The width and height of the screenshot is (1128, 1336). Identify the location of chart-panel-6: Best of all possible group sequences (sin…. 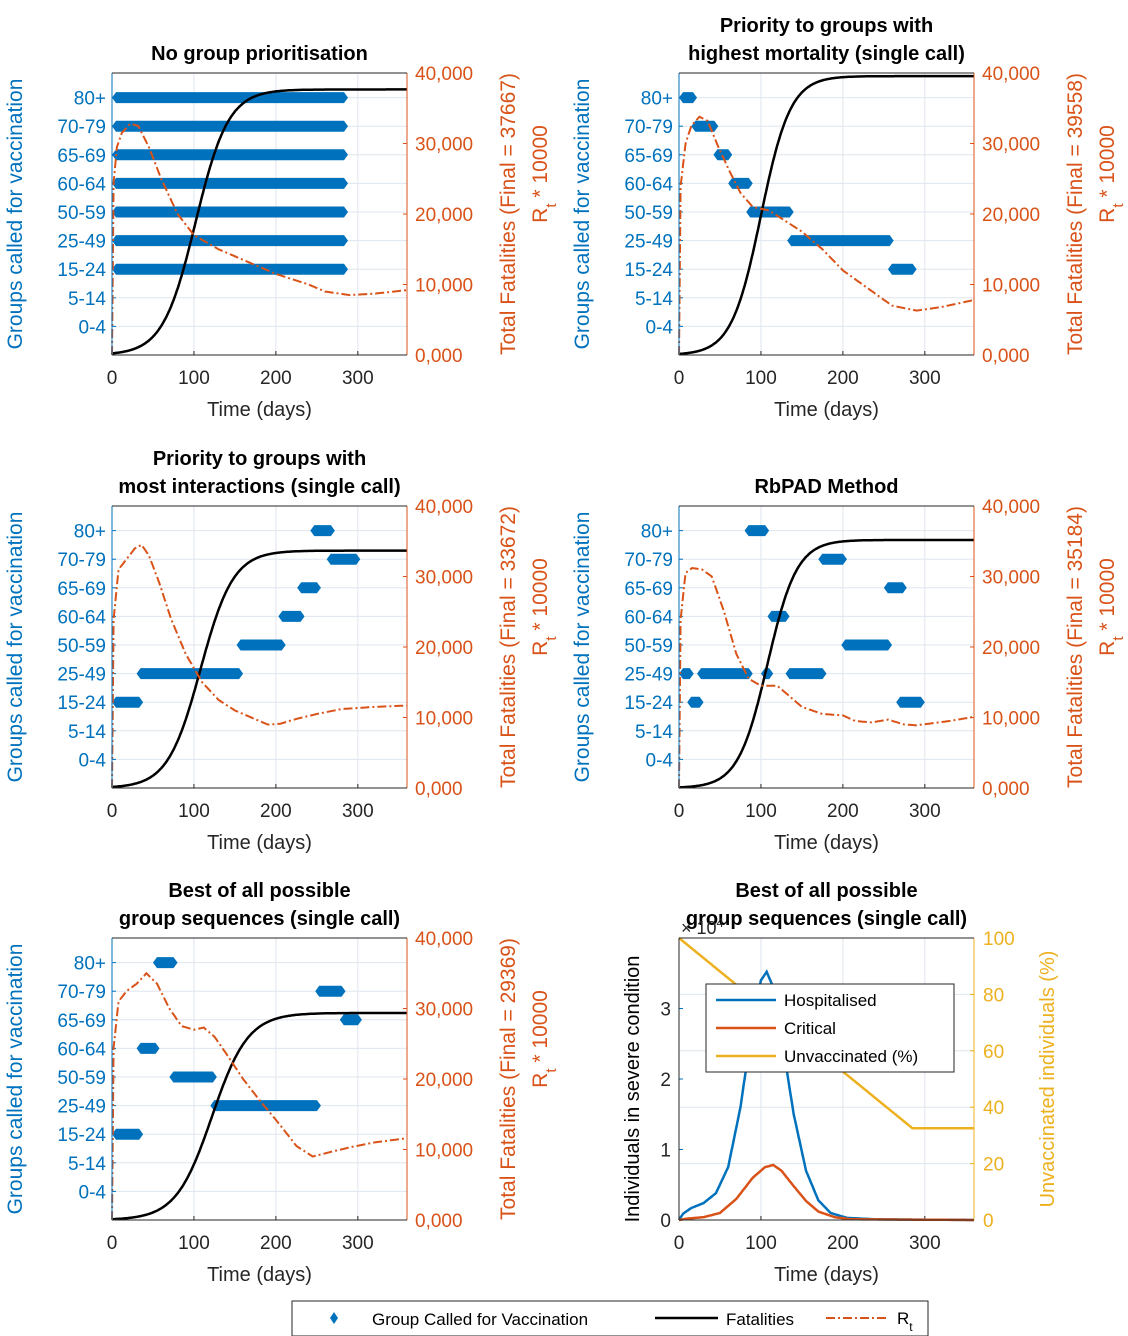
(840, 1083).